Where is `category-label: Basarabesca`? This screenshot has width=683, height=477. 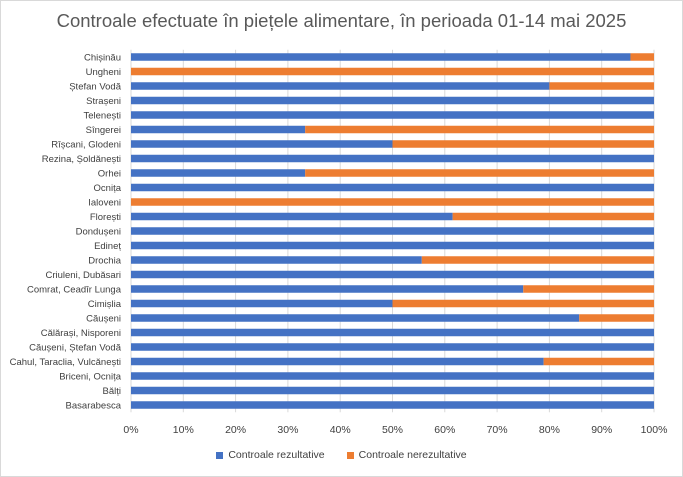
category-label: Basarabesca is located at coordinates (94, 406).